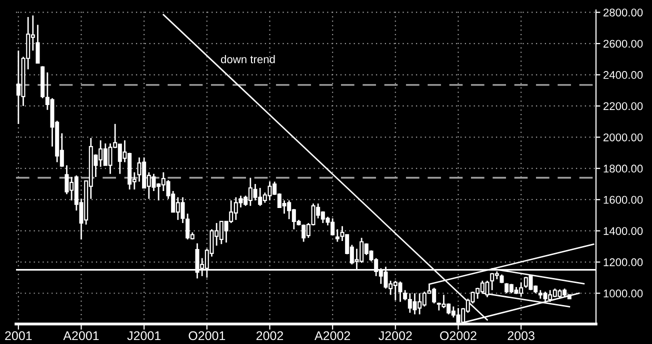 This screenshot has width=652, height=344. What do you see at coordinates (207, 335) in the screenshot?
I see `x-tick-label: O2001` at bounding box center [207, 335].